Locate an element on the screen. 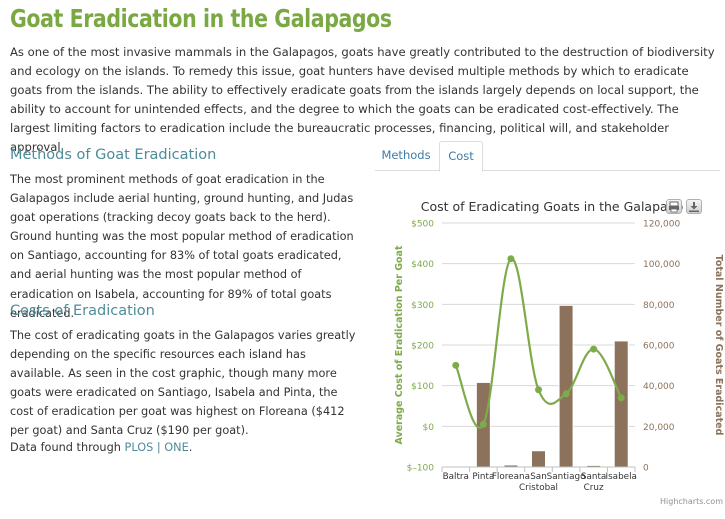 The height and width of the screenshot is (519, 725). y-left-axis-label: Average Cost of Eradication Per Goat is located at coordinates (399, 344).